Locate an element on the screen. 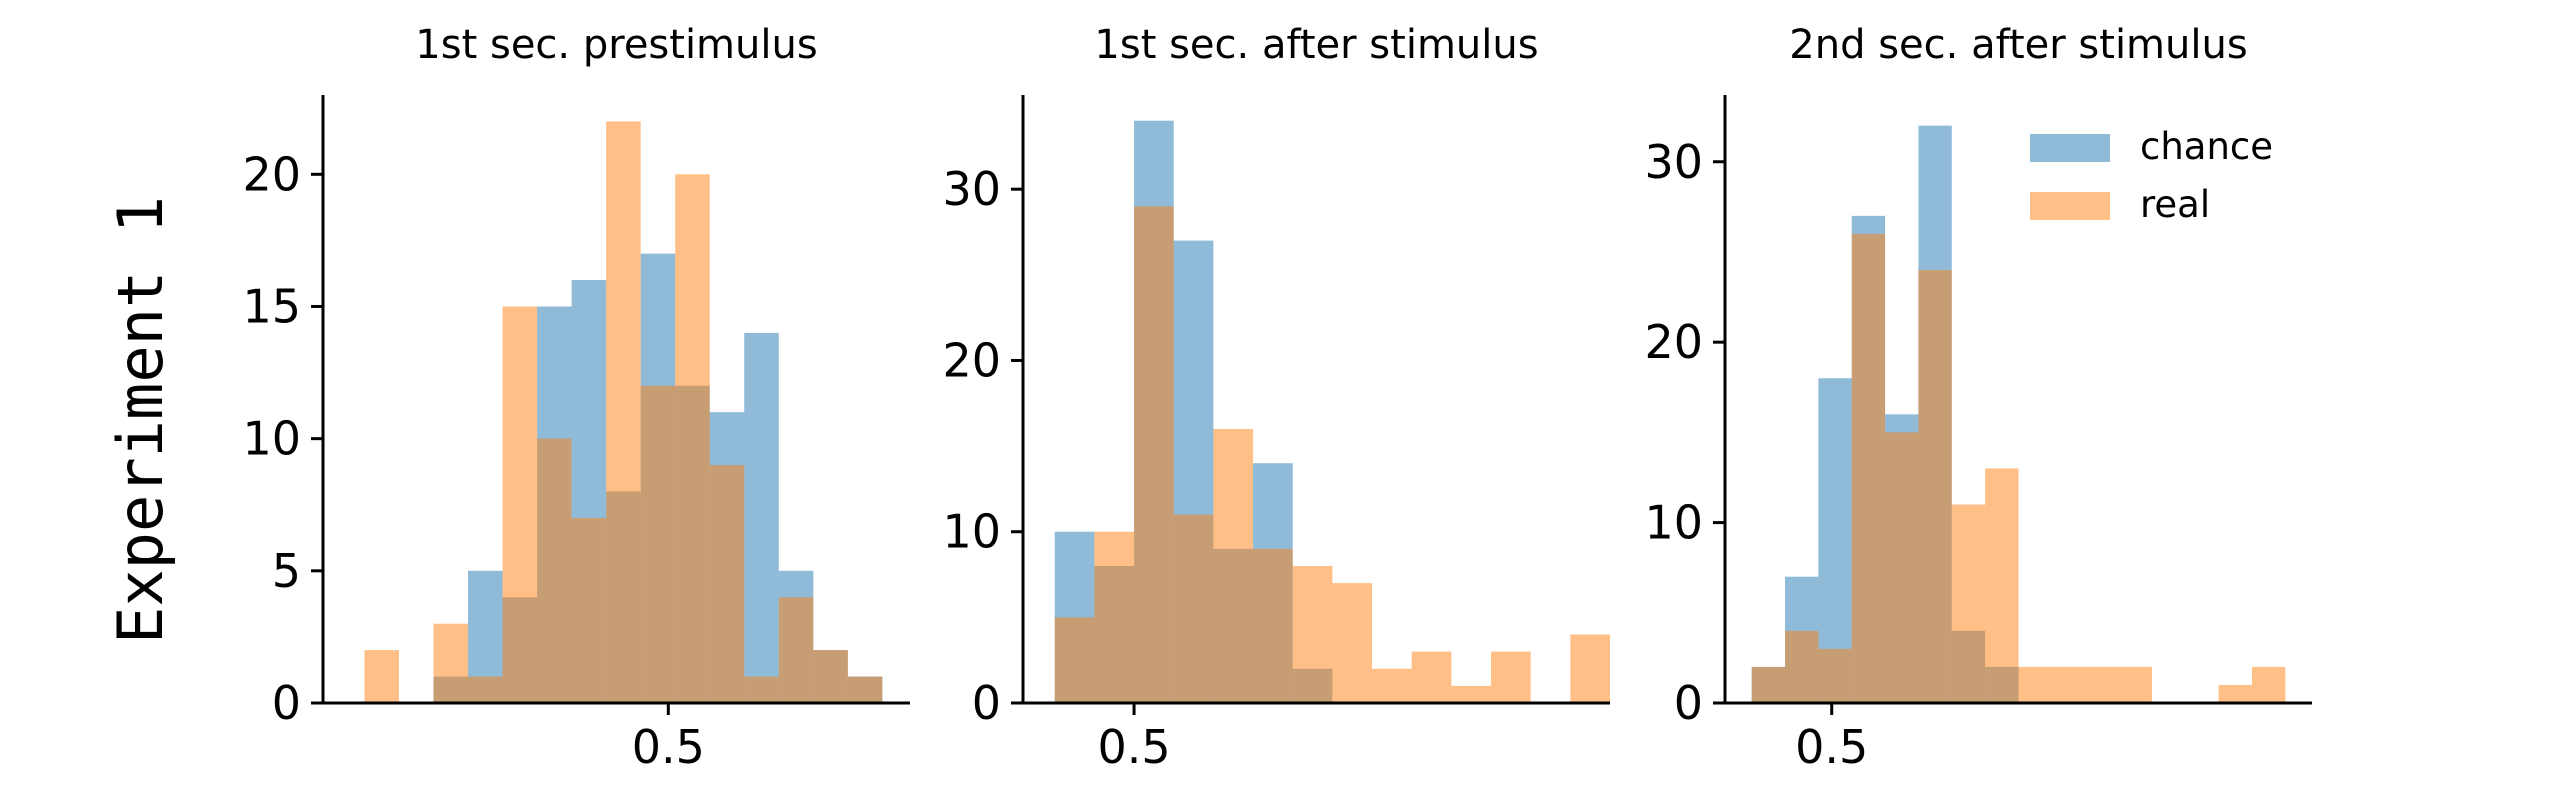 This screenshot has height=800, width=2560. legend-label-chance: chance is located at coordinates (2206, 146).